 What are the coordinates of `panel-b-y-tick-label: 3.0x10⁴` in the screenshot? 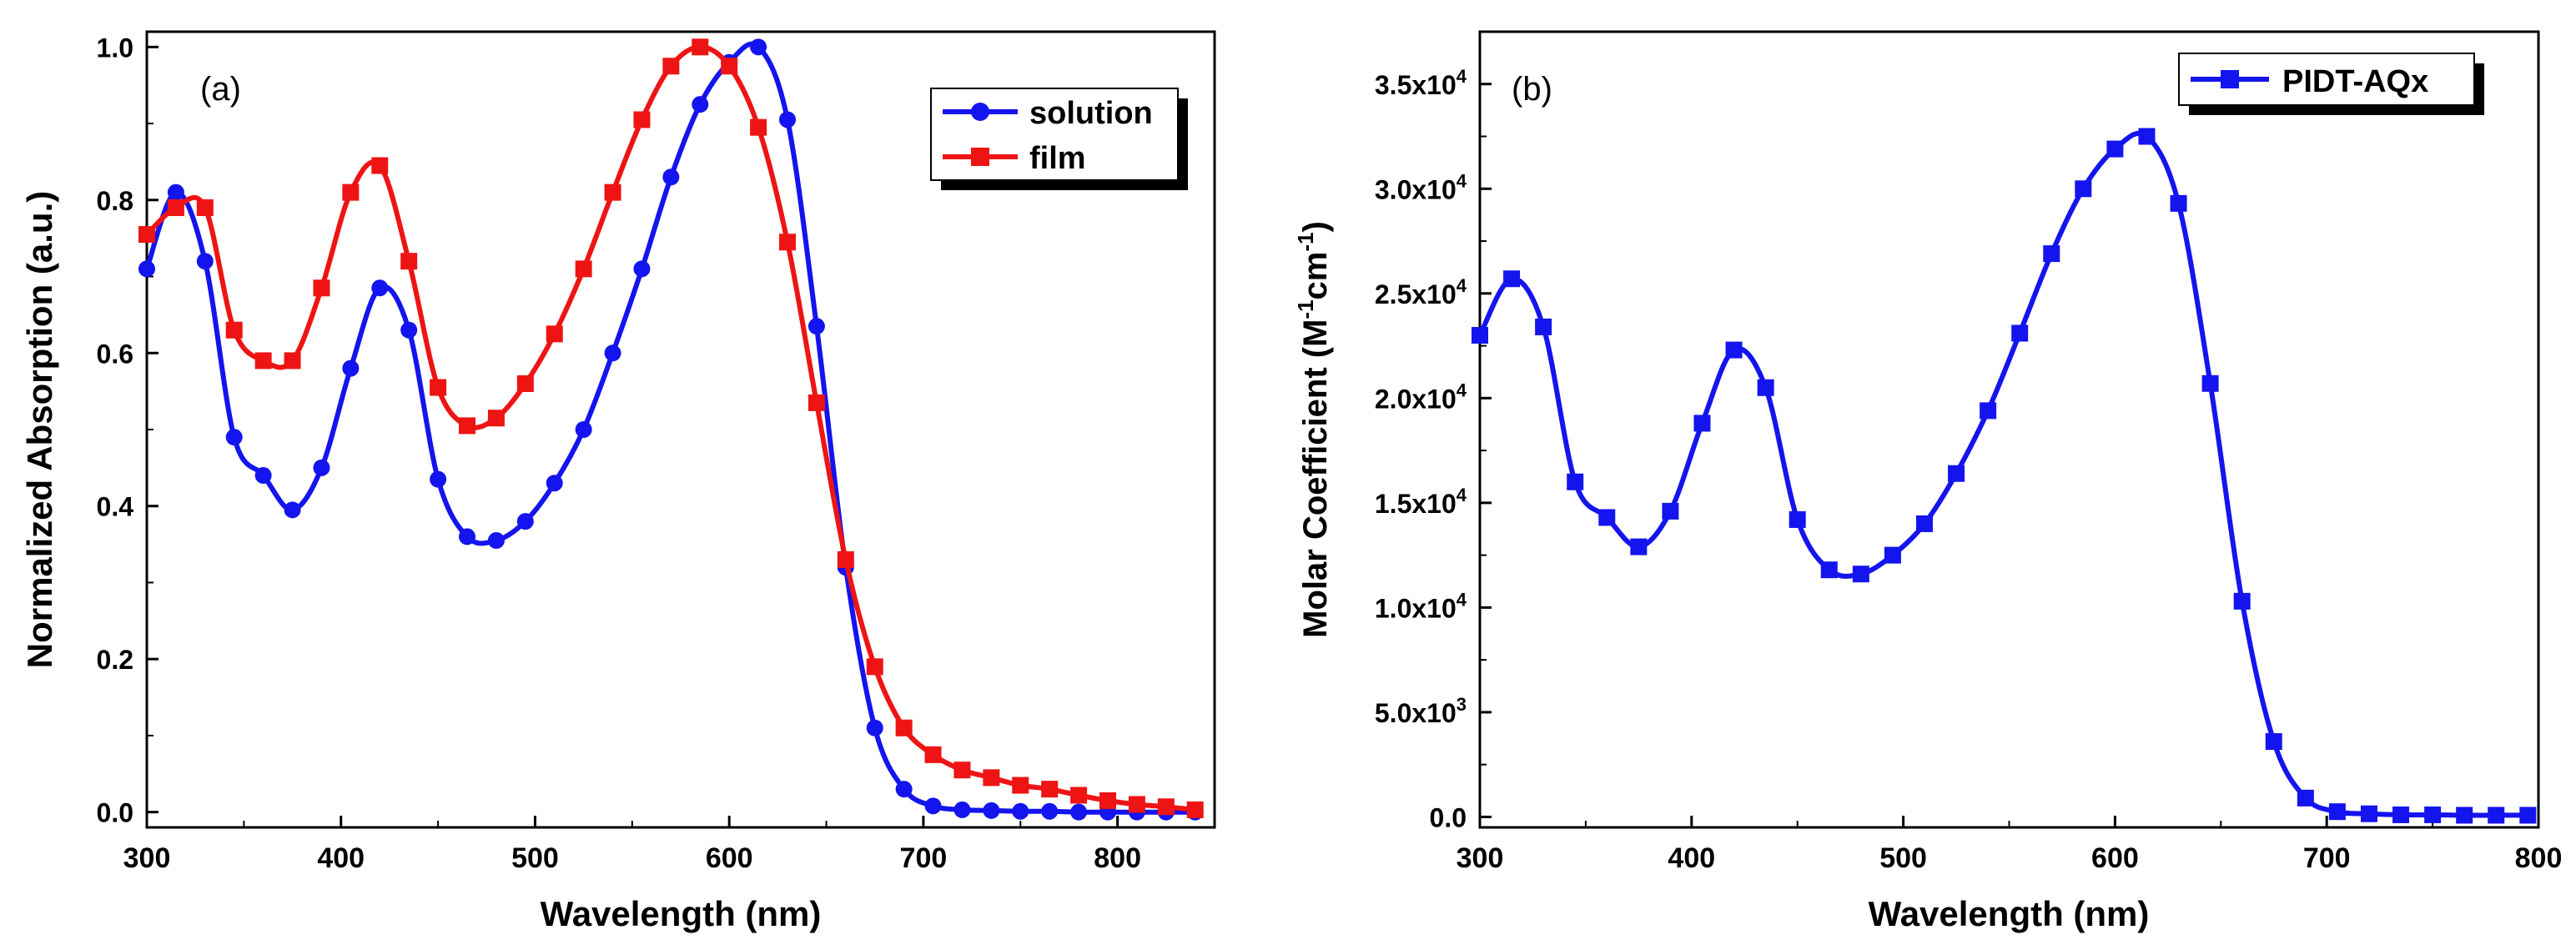 It's located at (1421, 187).